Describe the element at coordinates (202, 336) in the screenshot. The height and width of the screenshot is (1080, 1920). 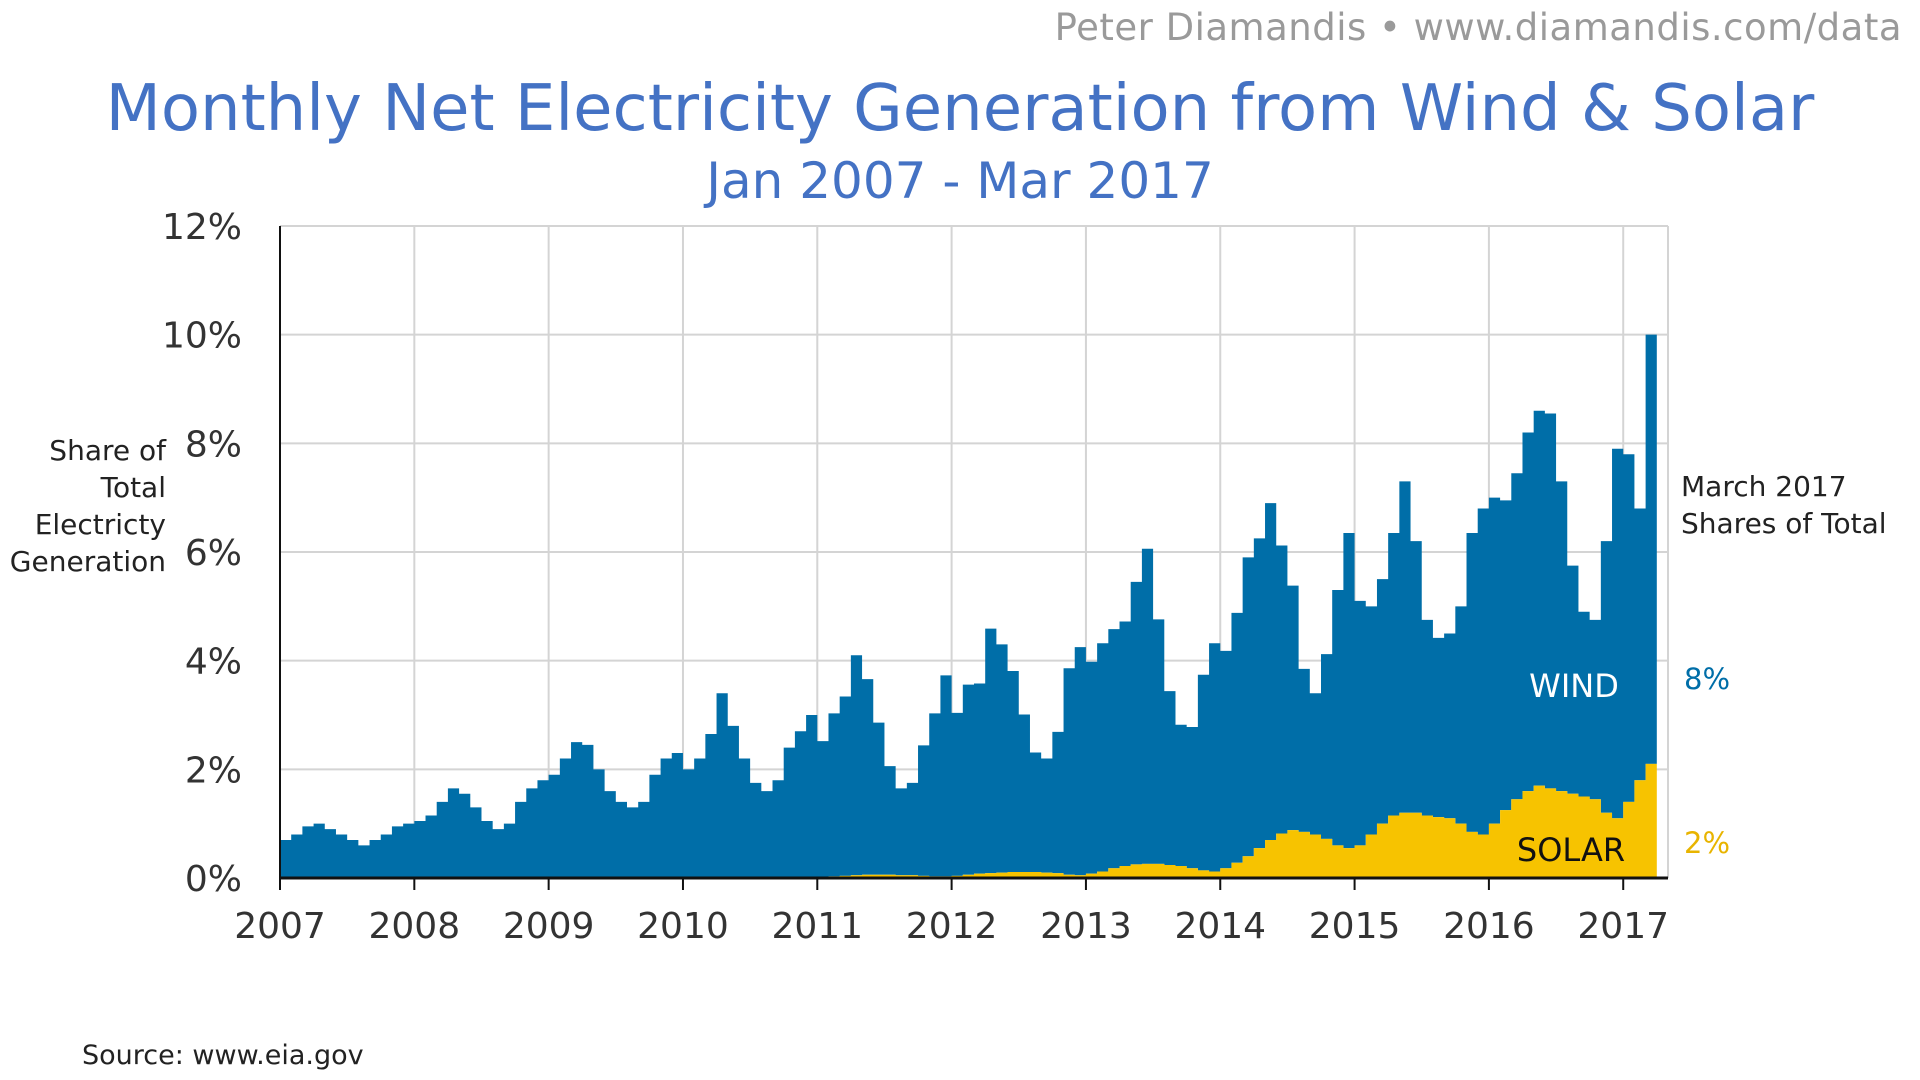
I see `y-tick-label: 10%` at that location.